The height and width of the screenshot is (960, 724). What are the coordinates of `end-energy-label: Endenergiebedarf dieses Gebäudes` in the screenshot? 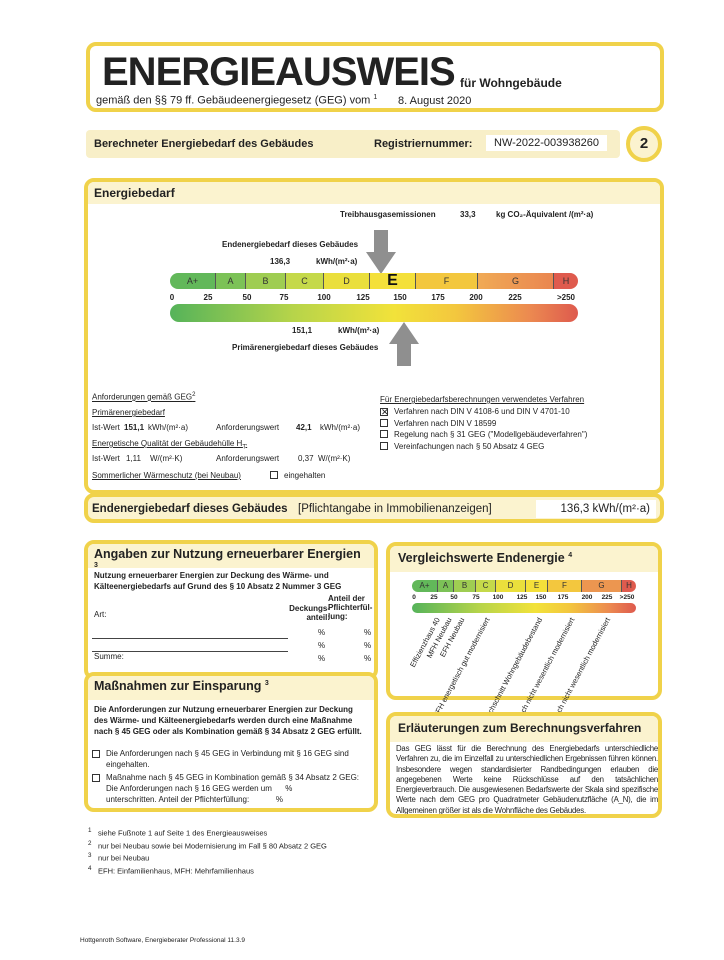 It's located at (290, 244).